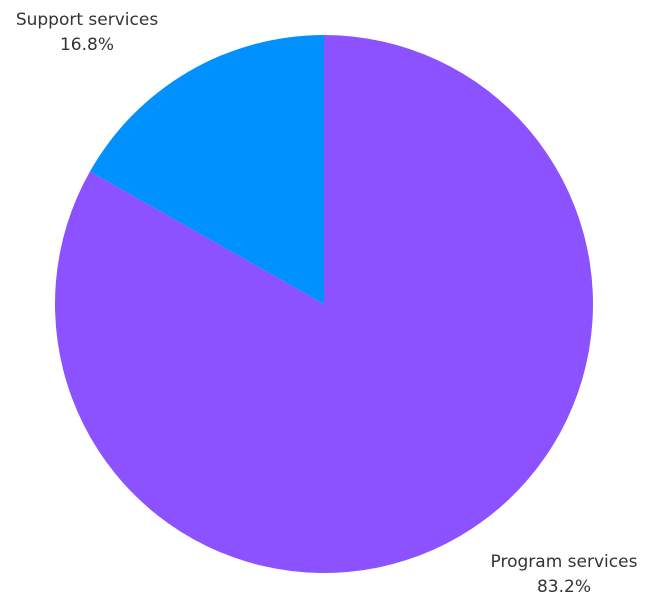  Describe the element at coordinates (87, 45) in the screenshot. I see `slice-value-support-services: 16.8%` at that location.